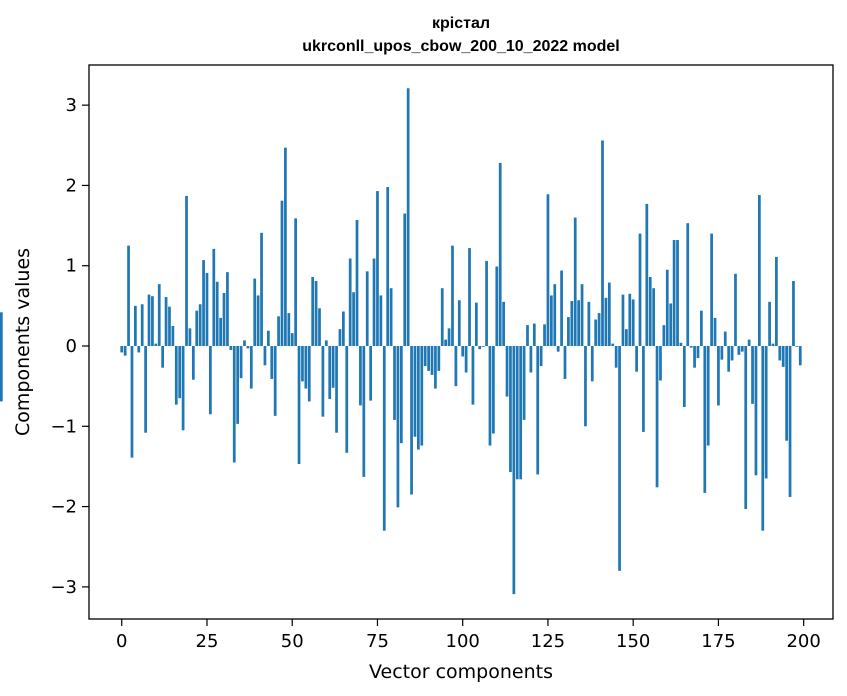 Image resolution: width=847 pixels, height=696 pixels. Describe the element at coordinates (803, 641) in the screenshot. I see `x-tick-label: 200` at that location.